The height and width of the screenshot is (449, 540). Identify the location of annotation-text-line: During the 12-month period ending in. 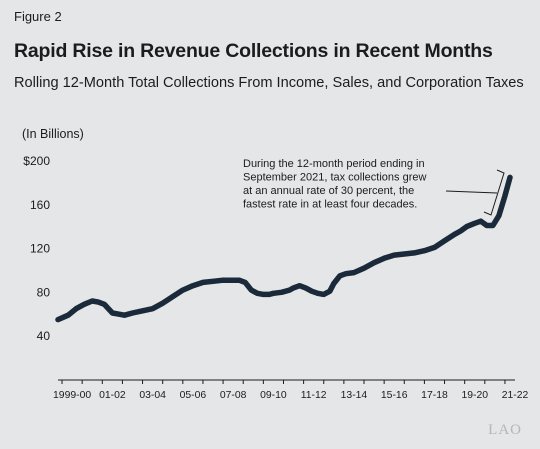
(334, 164).